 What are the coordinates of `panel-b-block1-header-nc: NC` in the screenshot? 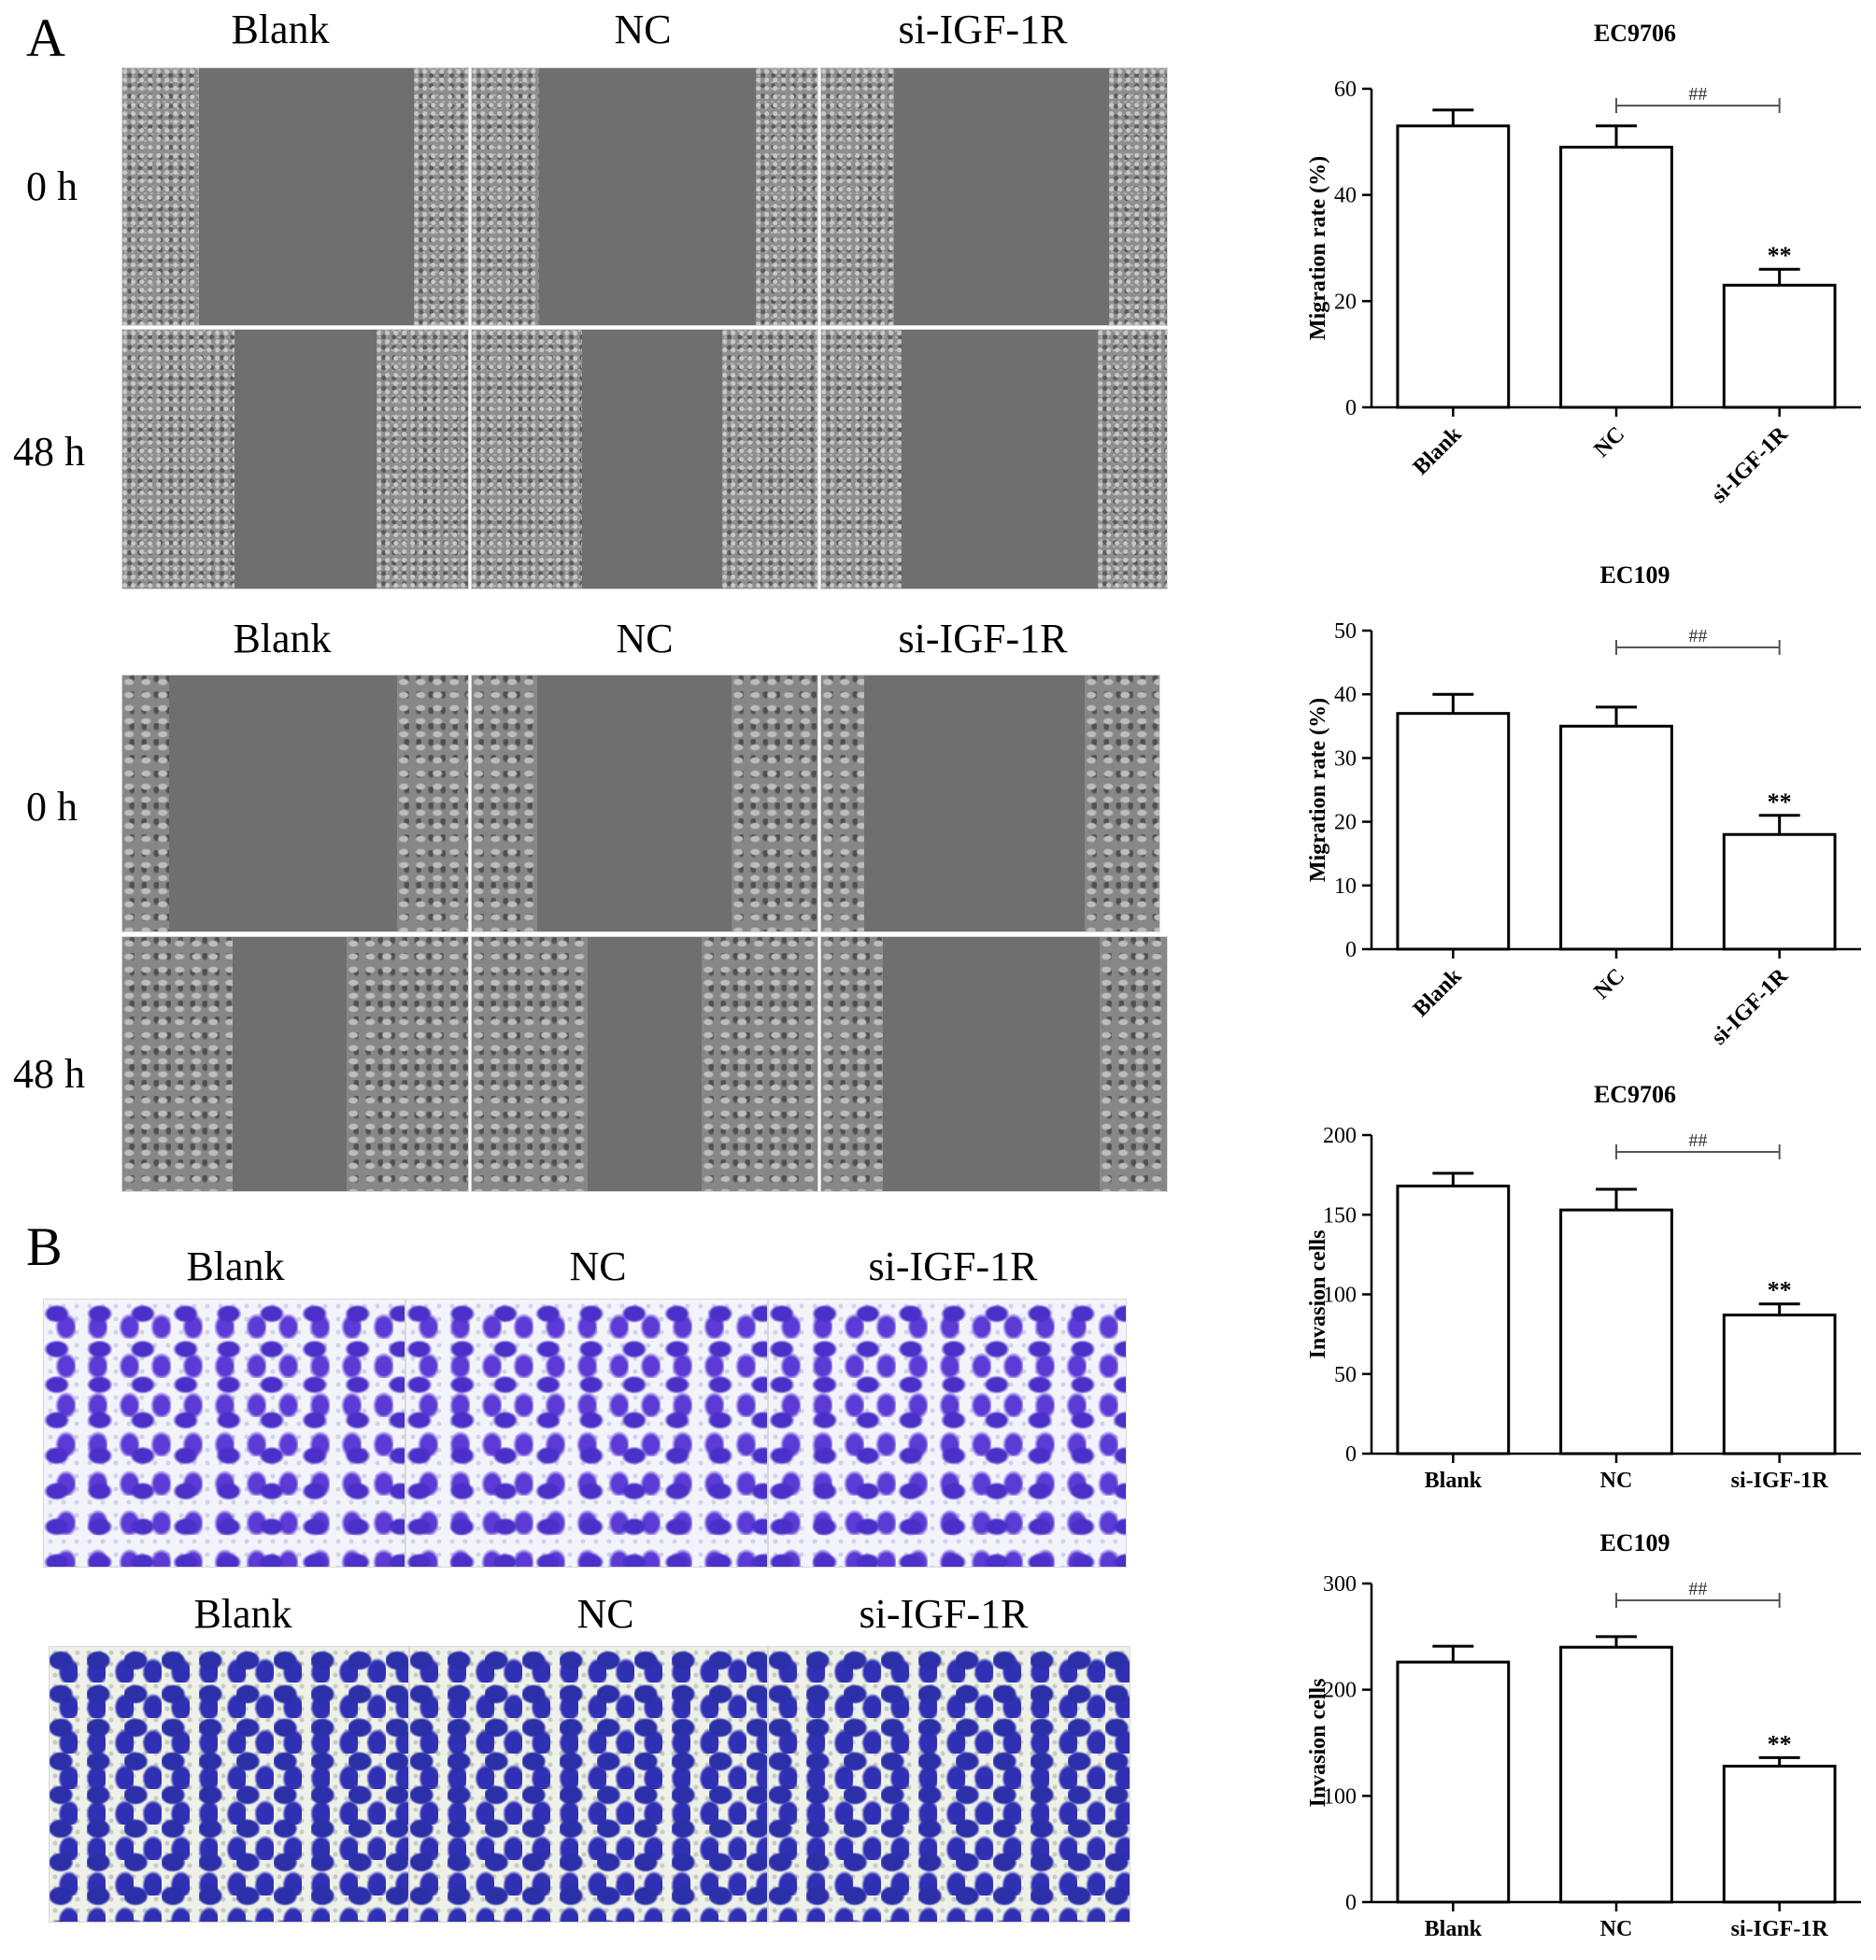 It's located at (598, 1266).